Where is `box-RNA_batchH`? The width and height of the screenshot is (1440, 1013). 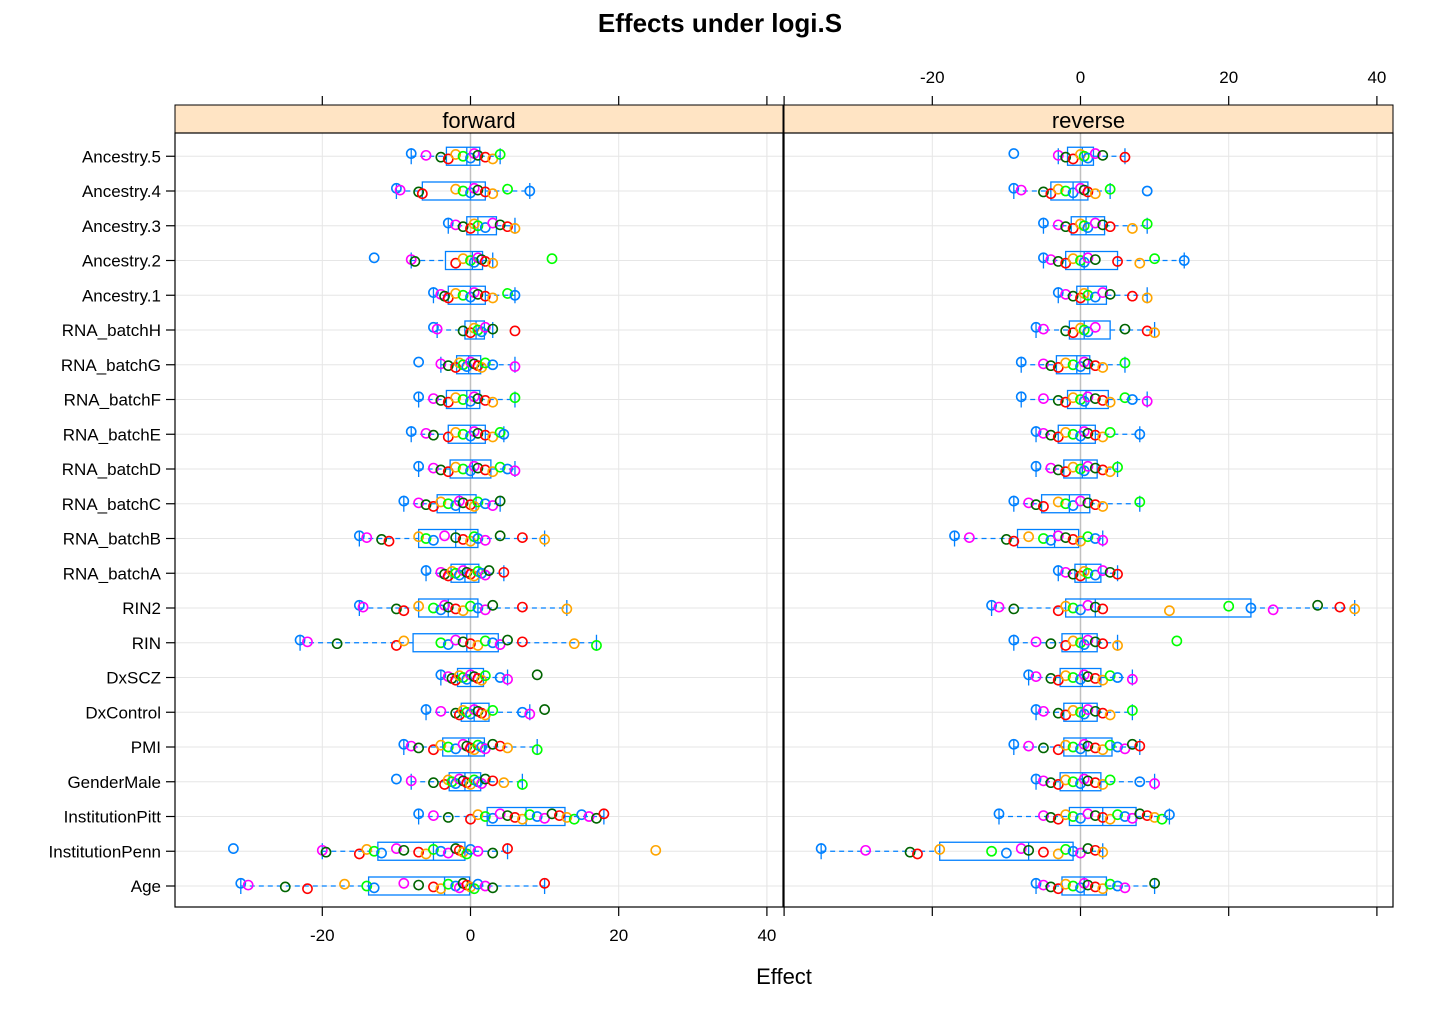
box-RNA_batchH is located at coordinates (1095, 330).